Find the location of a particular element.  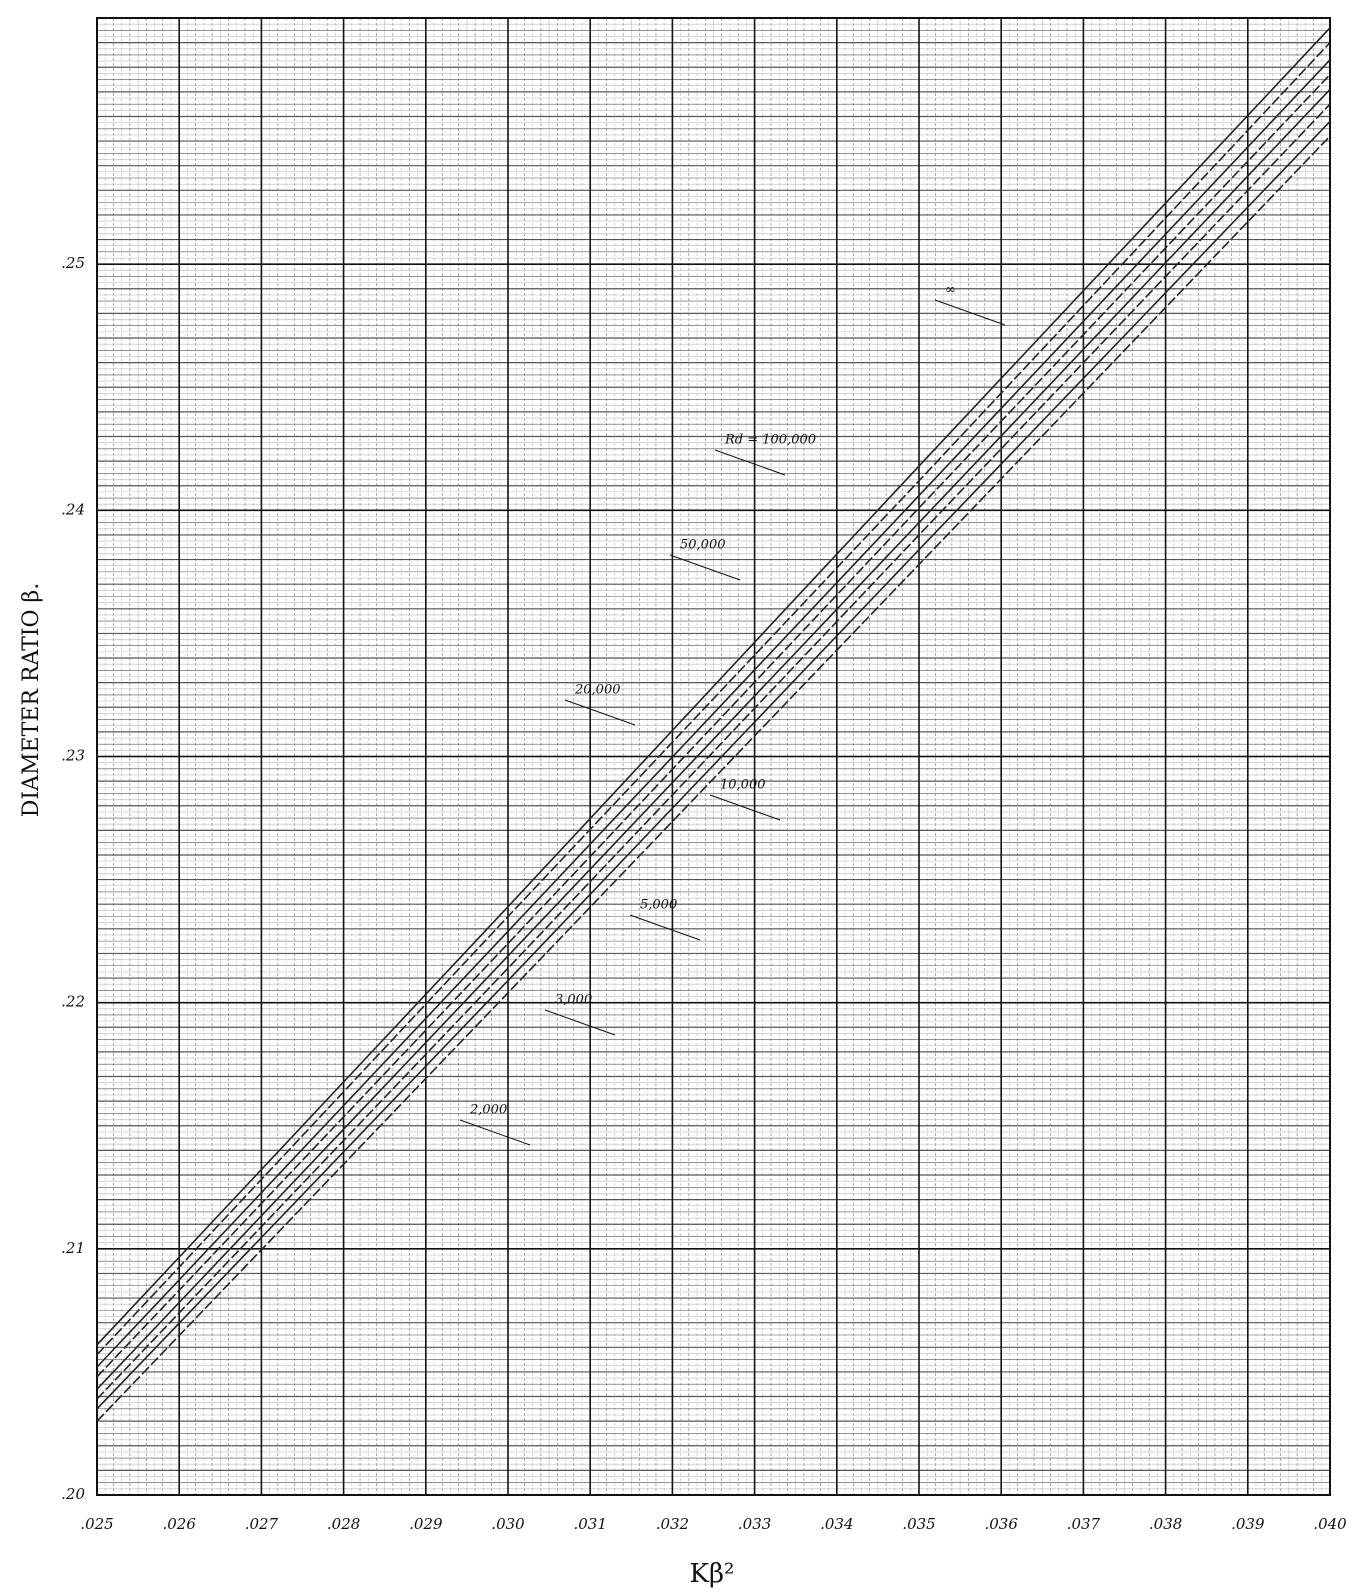

y-tick-label: .25 is located at coordinates (73, 263).